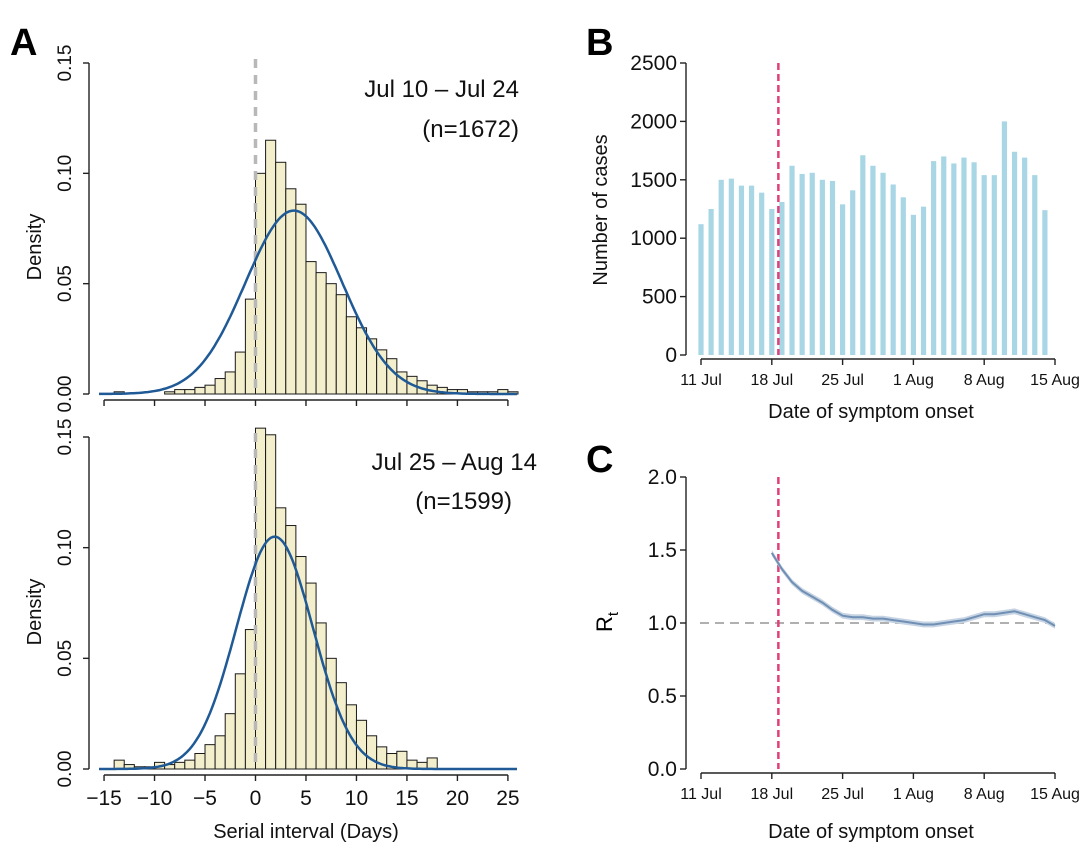  What do you see at coordinates (662, 769) in the screenshot?
I see `y-tick-label: 0.0` at bounding box center [662, 769].